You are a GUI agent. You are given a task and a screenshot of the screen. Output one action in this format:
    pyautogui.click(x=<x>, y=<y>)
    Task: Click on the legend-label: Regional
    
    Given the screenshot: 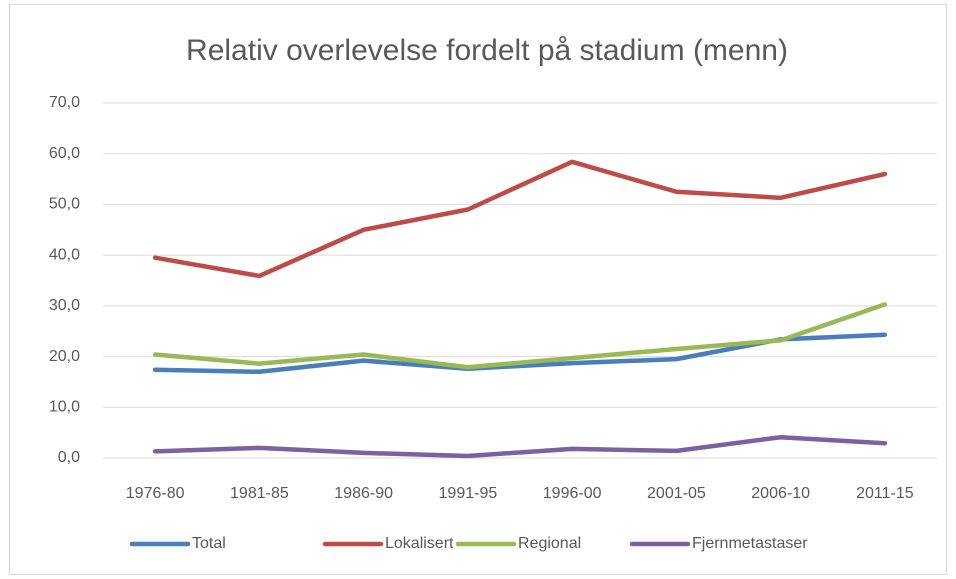 What is the action you would take?
    pyautogui.click(x=549, y=543)
    